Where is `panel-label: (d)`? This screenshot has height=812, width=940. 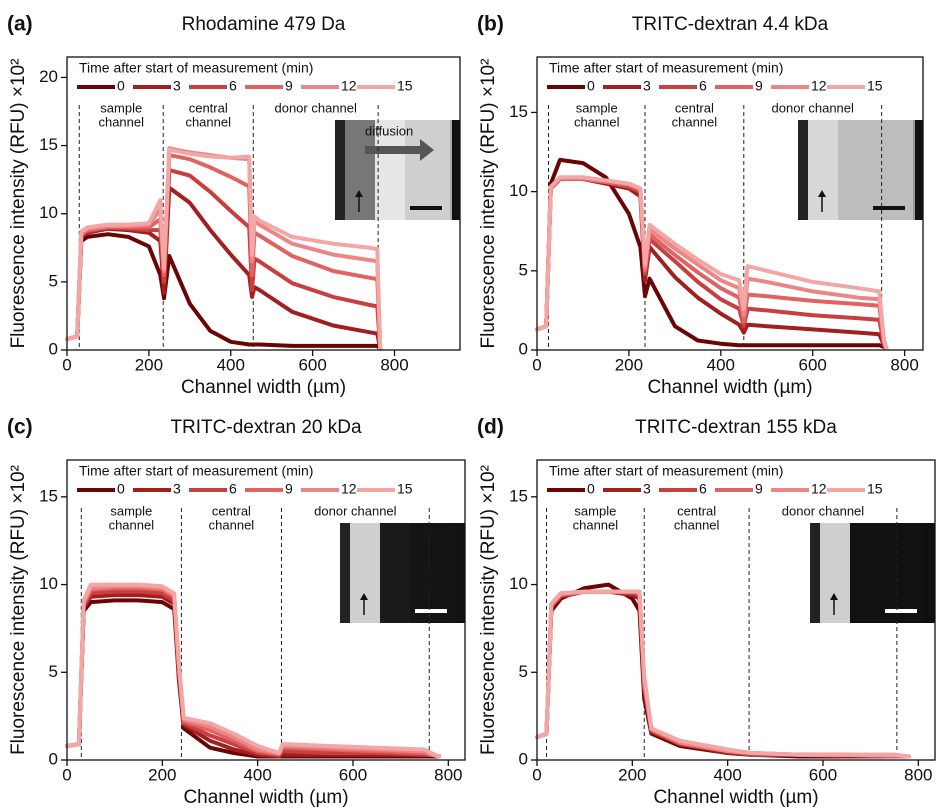
panel-label: (d) is located at coordinates (490, 427).